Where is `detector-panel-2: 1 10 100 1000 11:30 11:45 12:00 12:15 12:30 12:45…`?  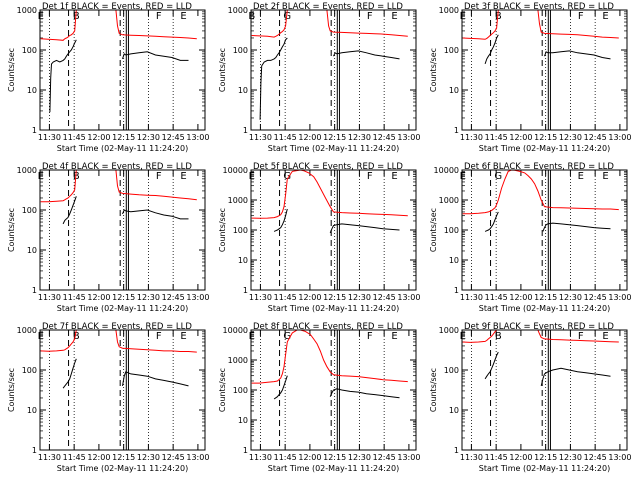
detector-panel-2: 1 10 100 1000 11:30 11:45 12:00 12:15 12:30 12:45… is located at coordinates (324, 74).